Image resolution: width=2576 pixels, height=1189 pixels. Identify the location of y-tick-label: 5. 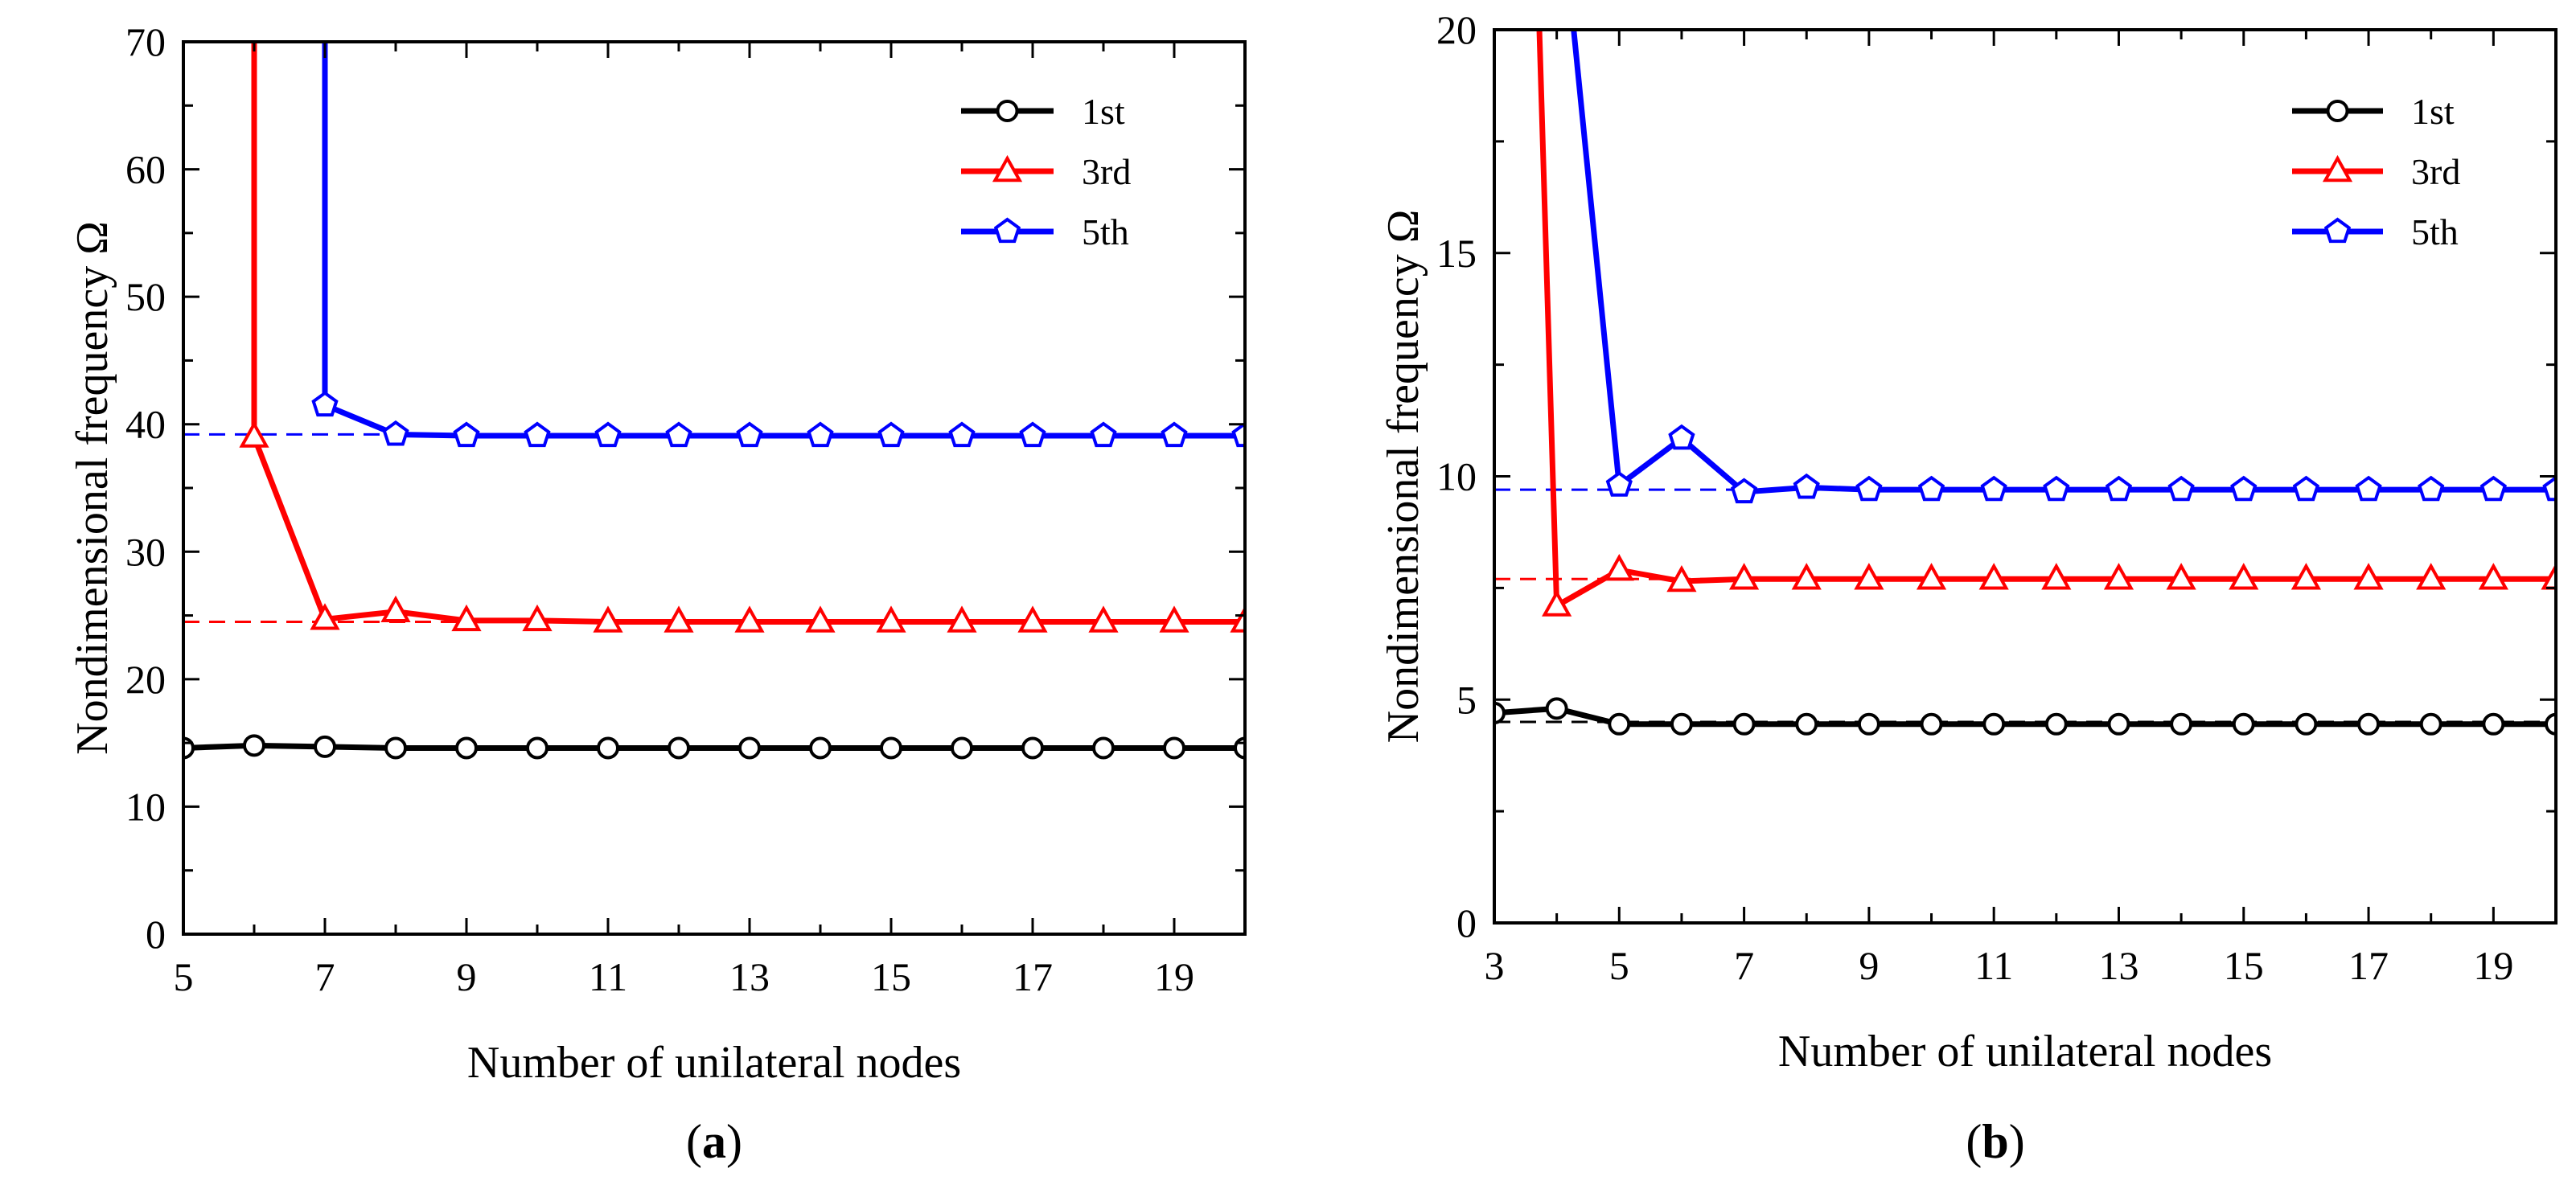
(1466, 699).